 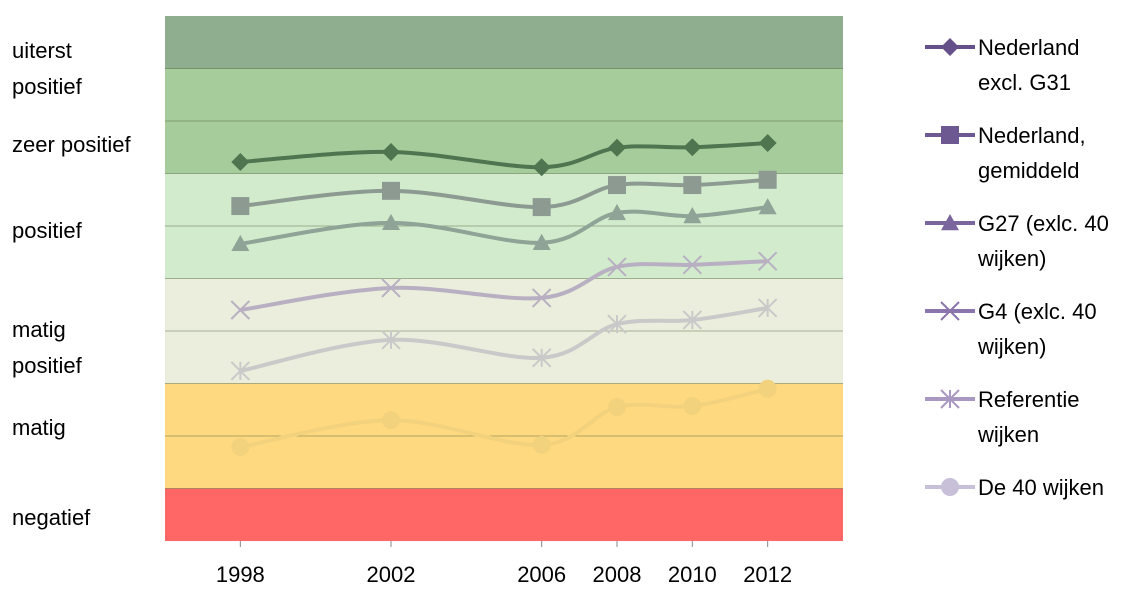 What do you see at coordinates (1043, 241) in the screenshot?
I see `legend-label: G27 (exlc. 40 wijken)` at bounding box center [1043, 241].